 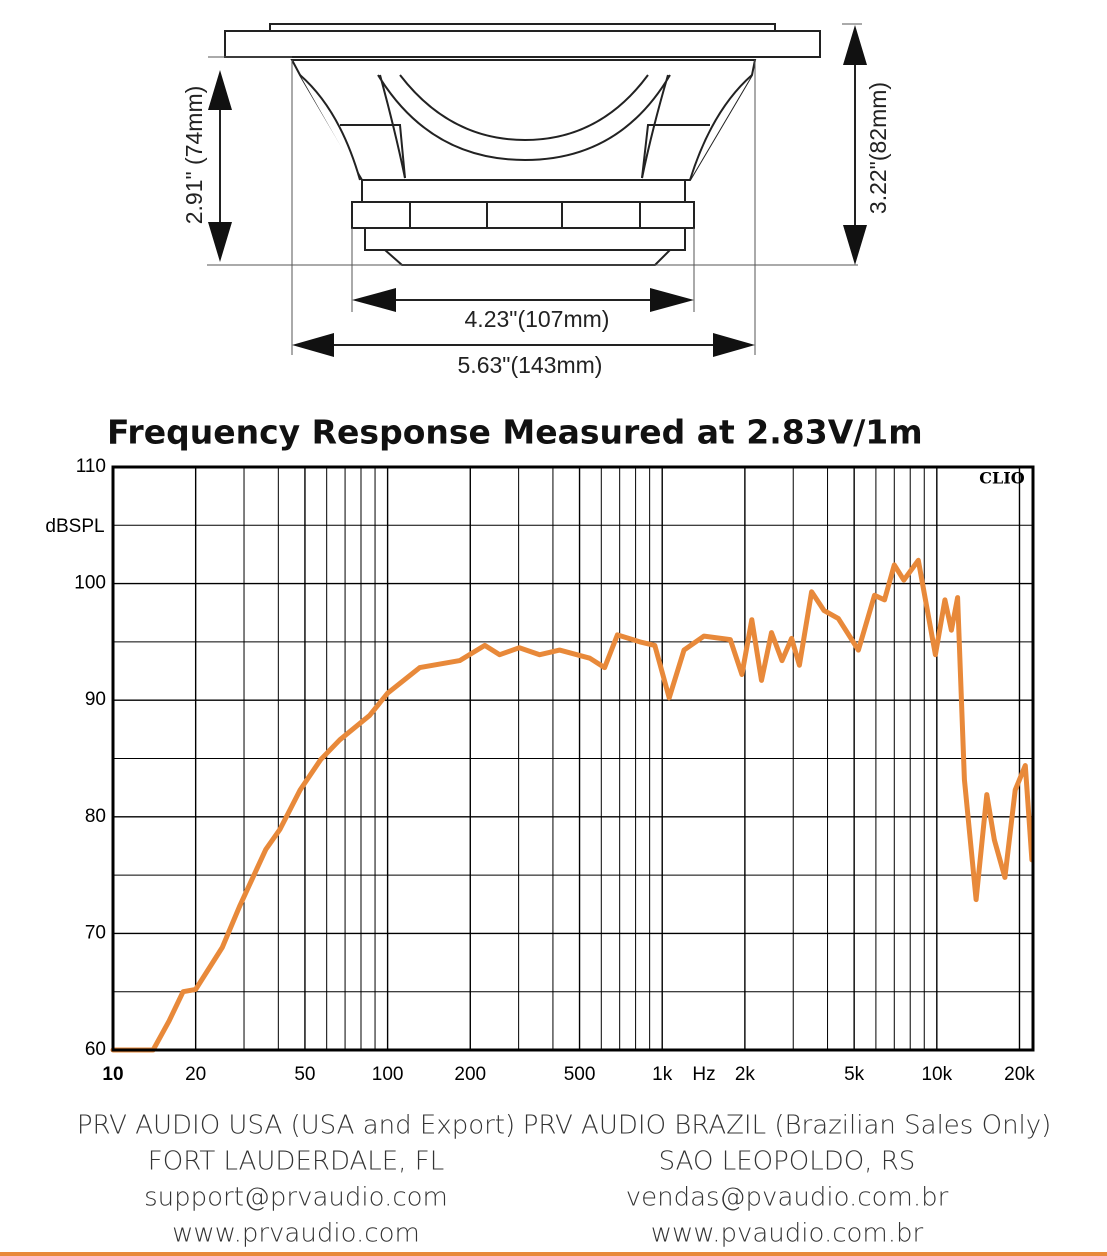 What do you see at coordinates (854, 1074) in the screenshot?
I see `x-tick-label: 5k` at bounding box center [854, 1074].